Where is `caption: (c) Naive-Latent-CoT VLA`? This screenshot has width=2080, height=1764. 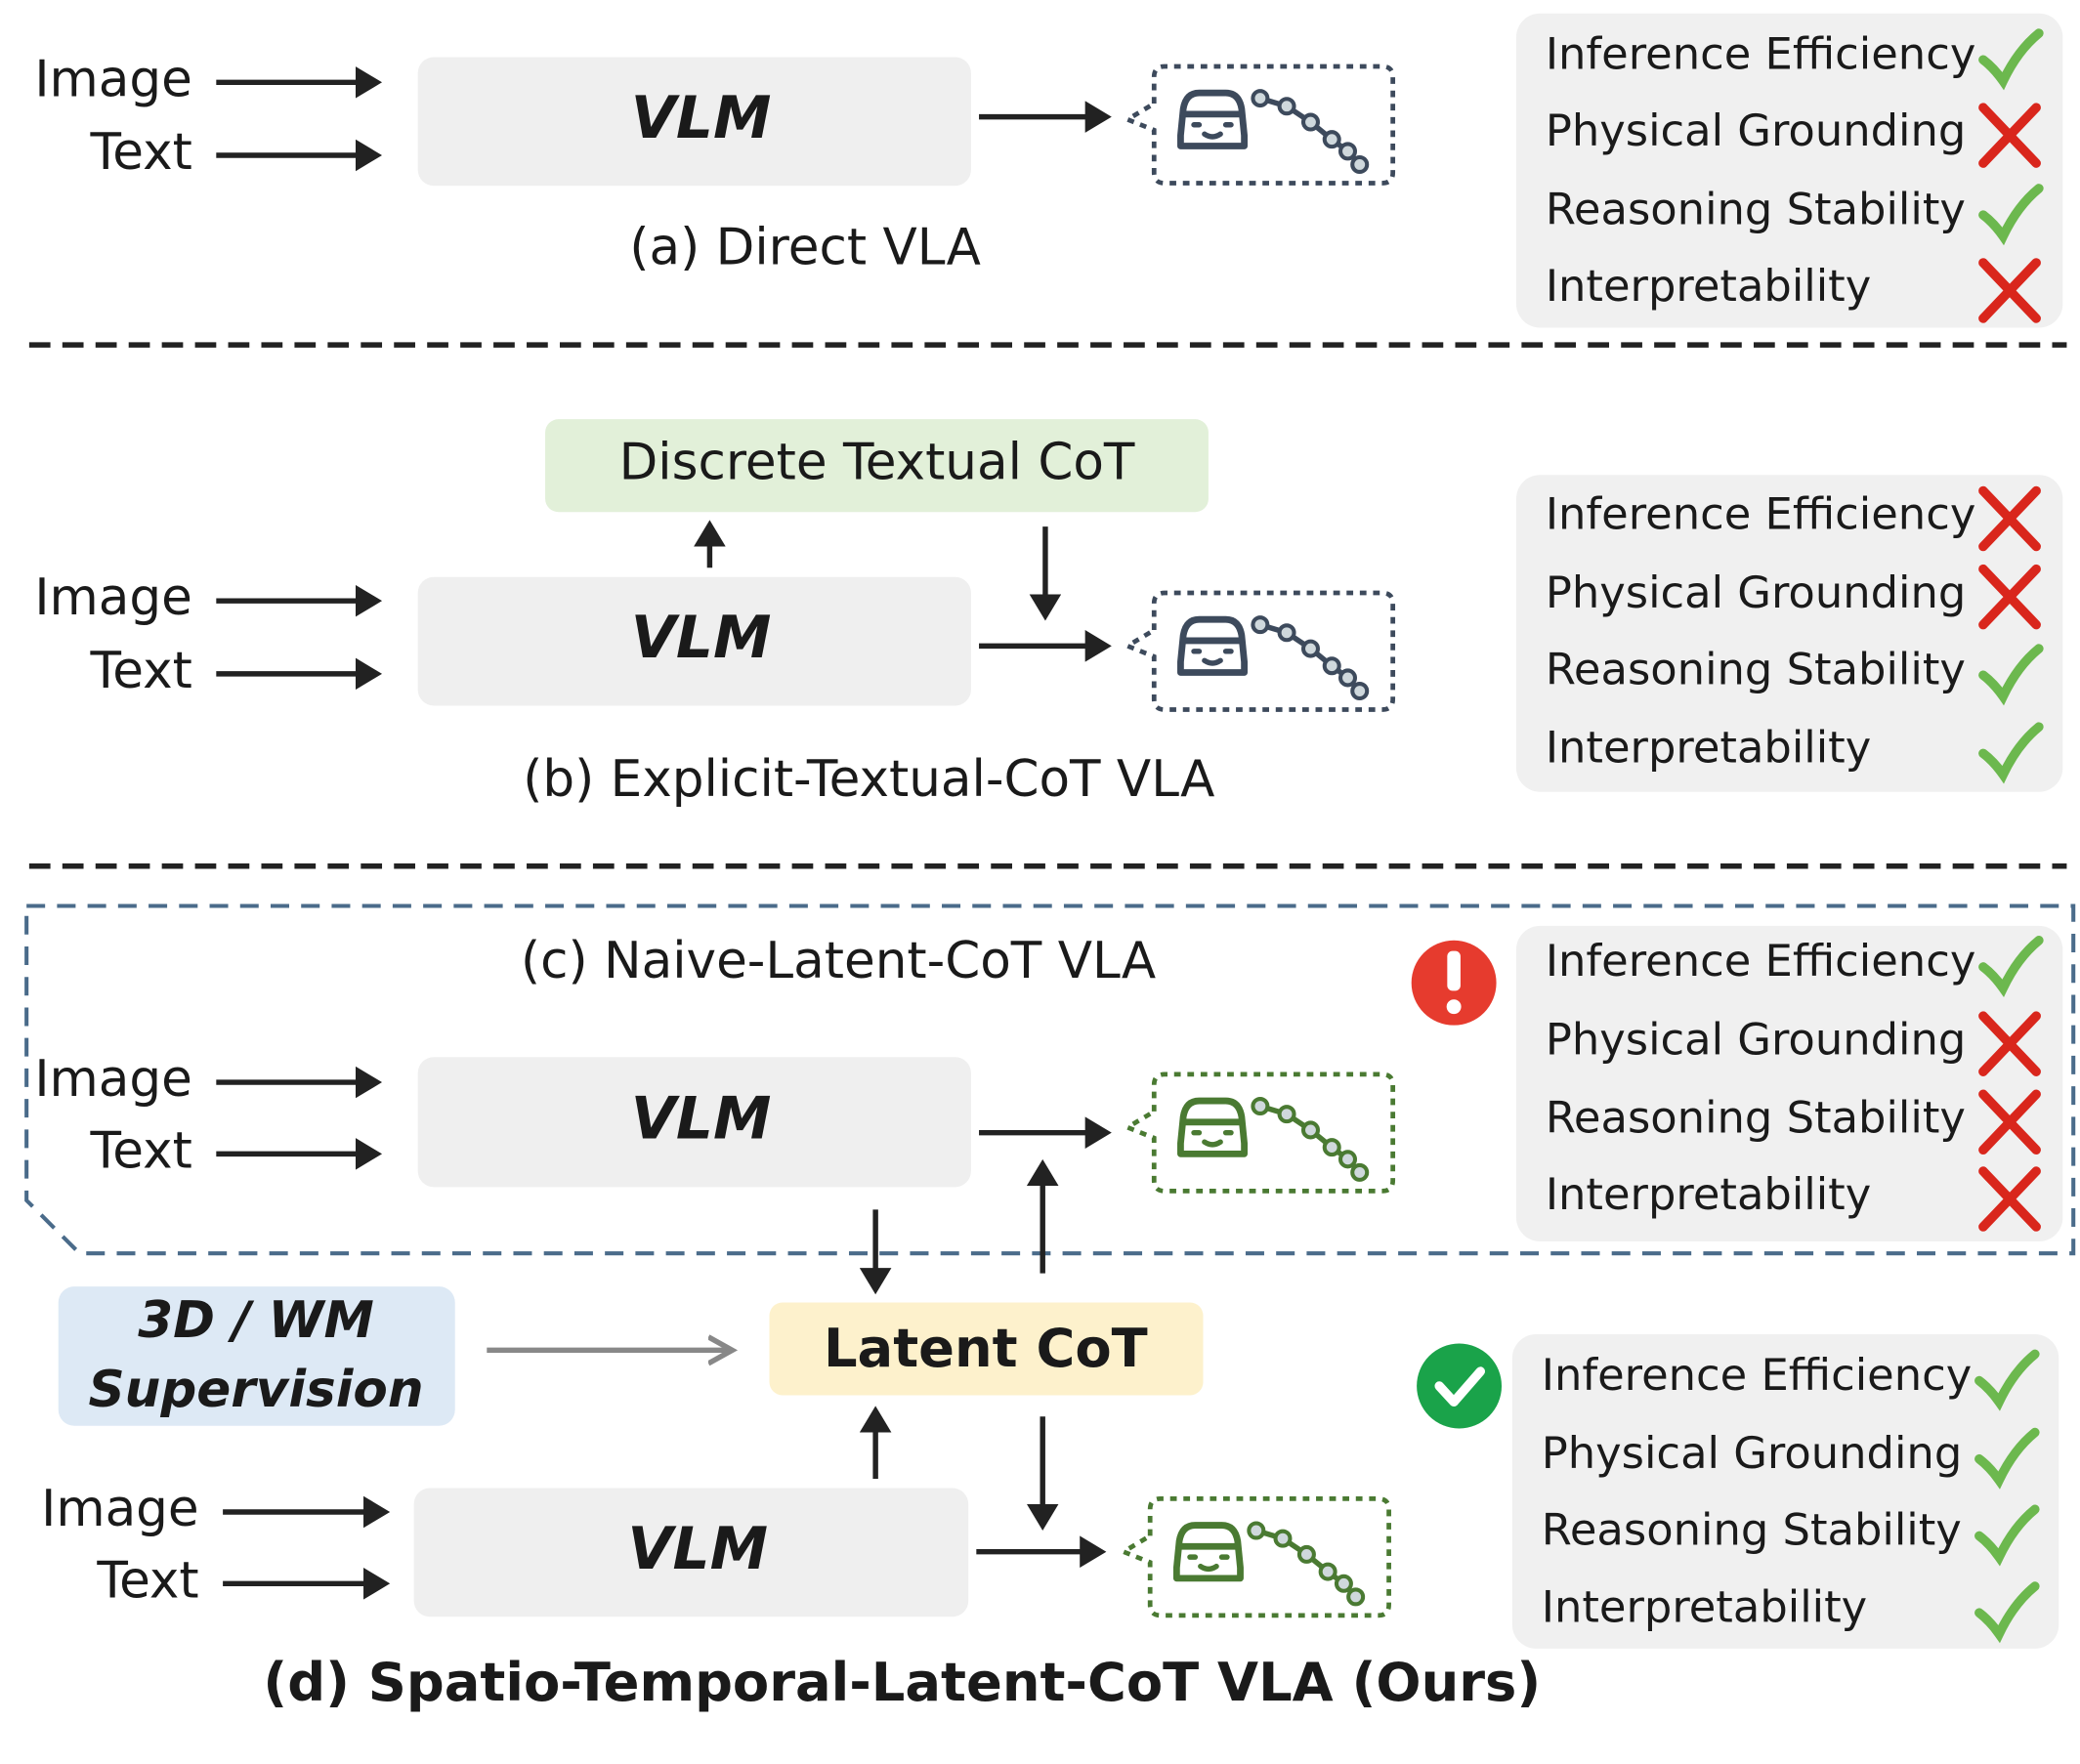
caption: (c) Naive-Latent-CoT VLA is located at coordinates (839, 961).